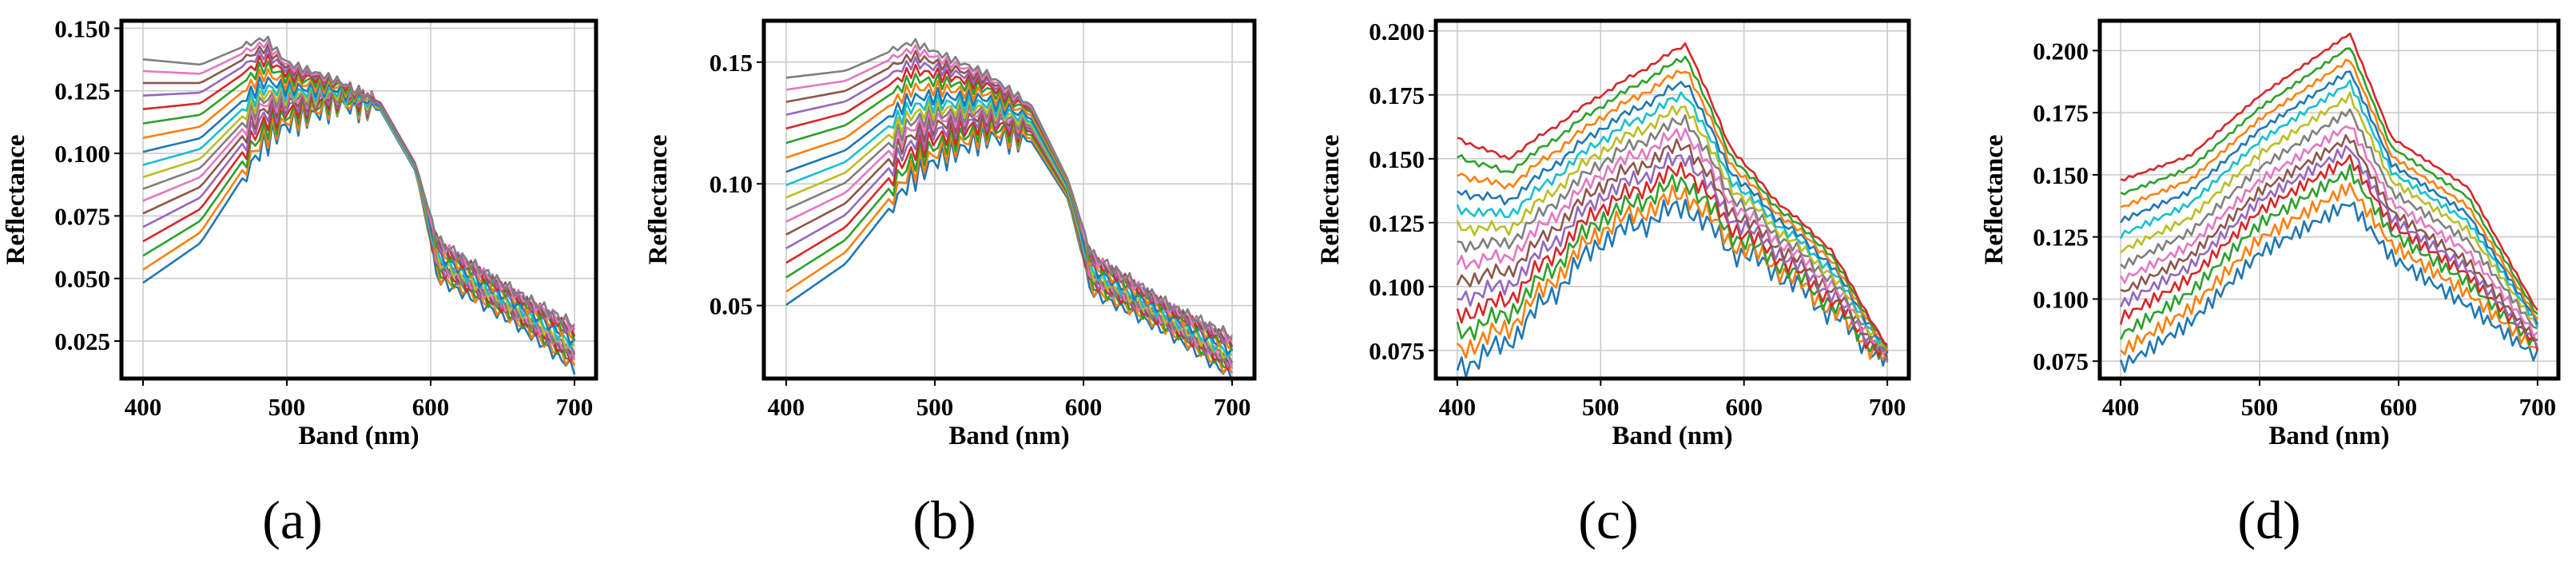 The width and height of the screenshot is (2576, 575). Describe the element at coordinates (82, 341) in the screenshot. I see `y-tick-label-0.025: 0.025` at that location.